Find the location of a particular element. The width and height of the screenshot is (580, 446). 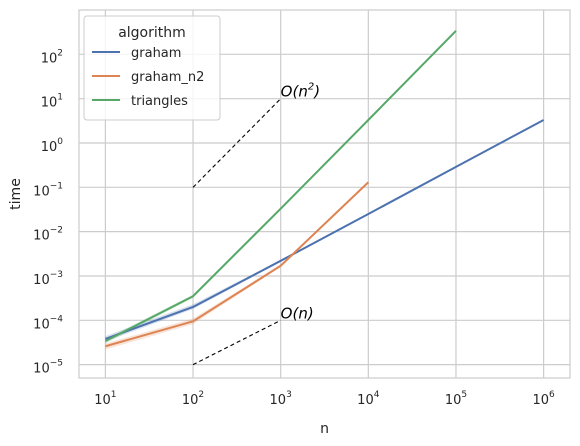

x-tick-label-0: 10¹ is located at coordinates (105, 399).